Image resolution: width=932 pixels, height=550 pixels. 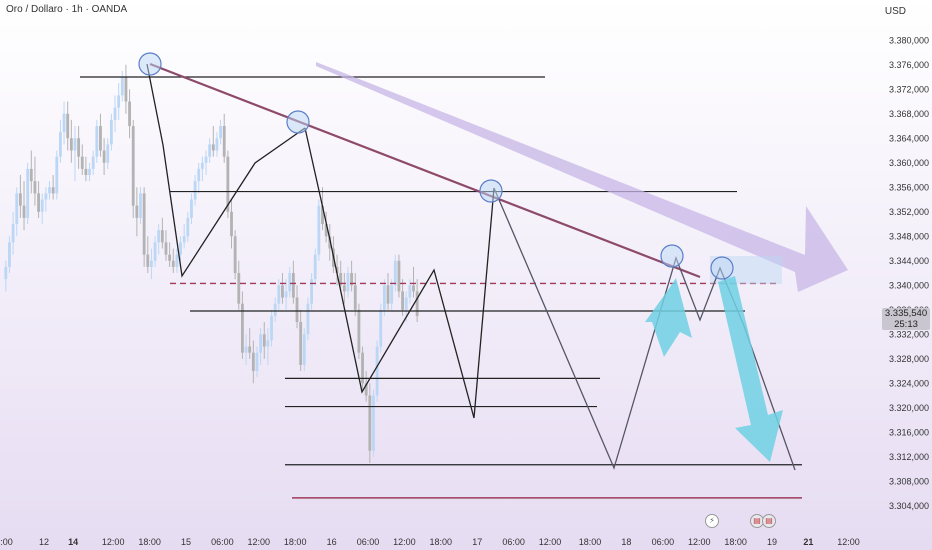 What do you see at coordinates (906, 313) in the screenshot?
I see `last-price: 3.335,540` at bounding box center [906, 313].